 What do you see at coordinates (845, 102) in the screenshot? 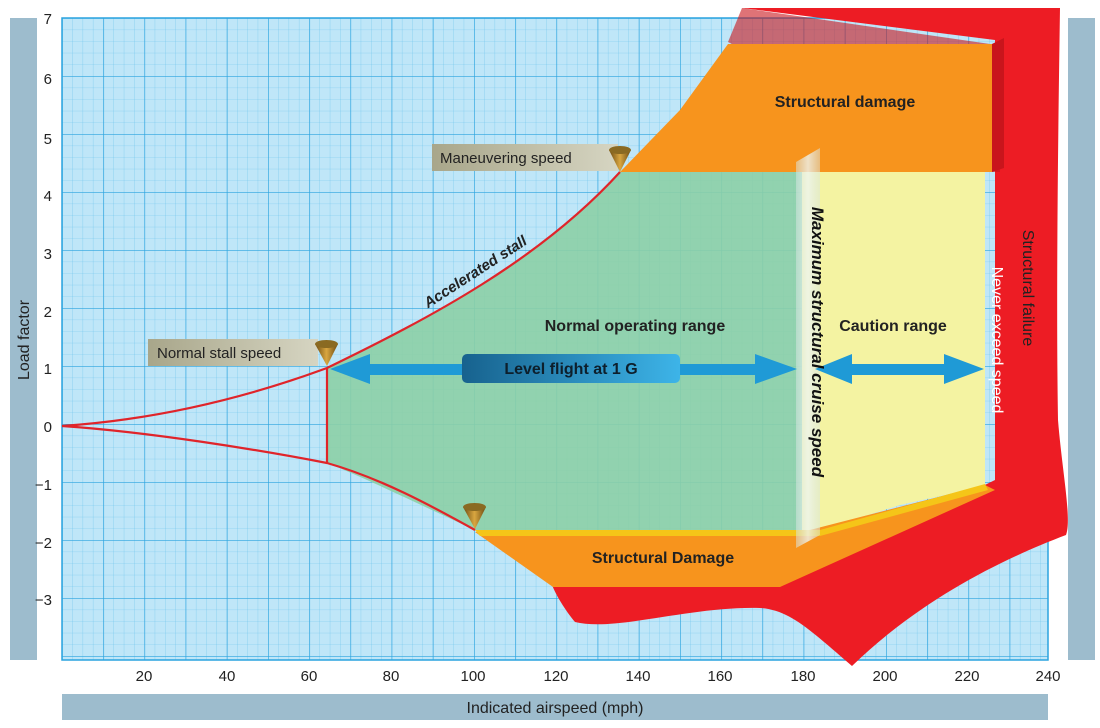
I see `structural-damage-top-label: Structural damage` at bounding box center [845, 102].